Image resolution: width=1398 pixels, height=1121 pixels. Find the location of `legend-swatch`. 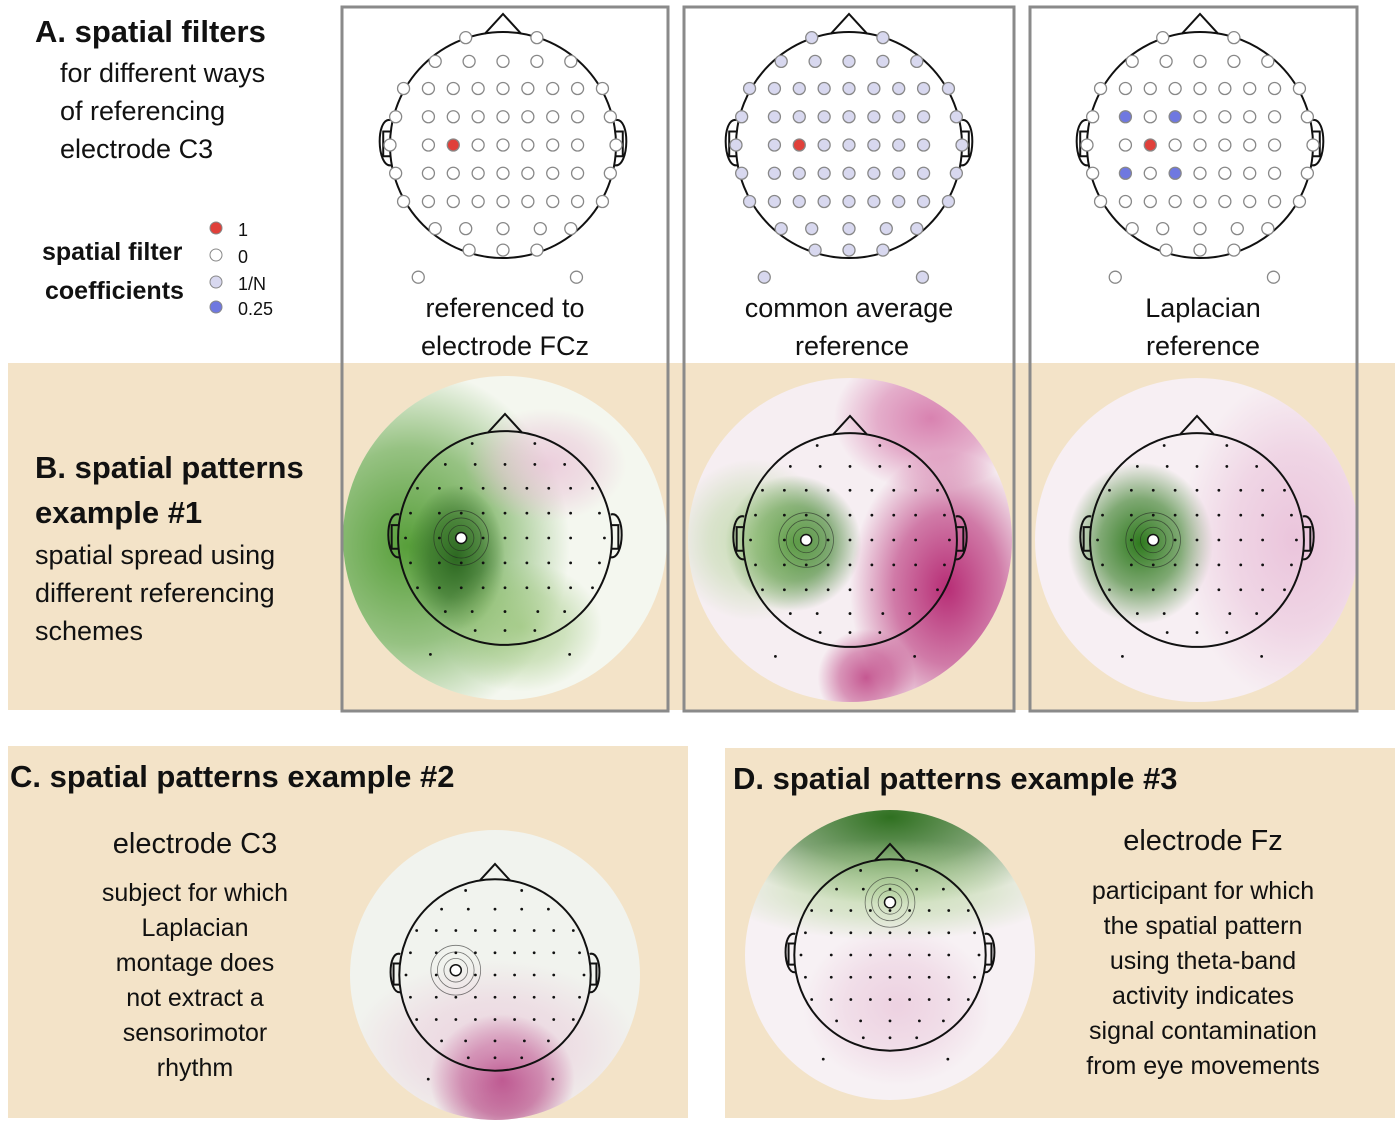

legend-swatch is located at coordinates (216, 307).